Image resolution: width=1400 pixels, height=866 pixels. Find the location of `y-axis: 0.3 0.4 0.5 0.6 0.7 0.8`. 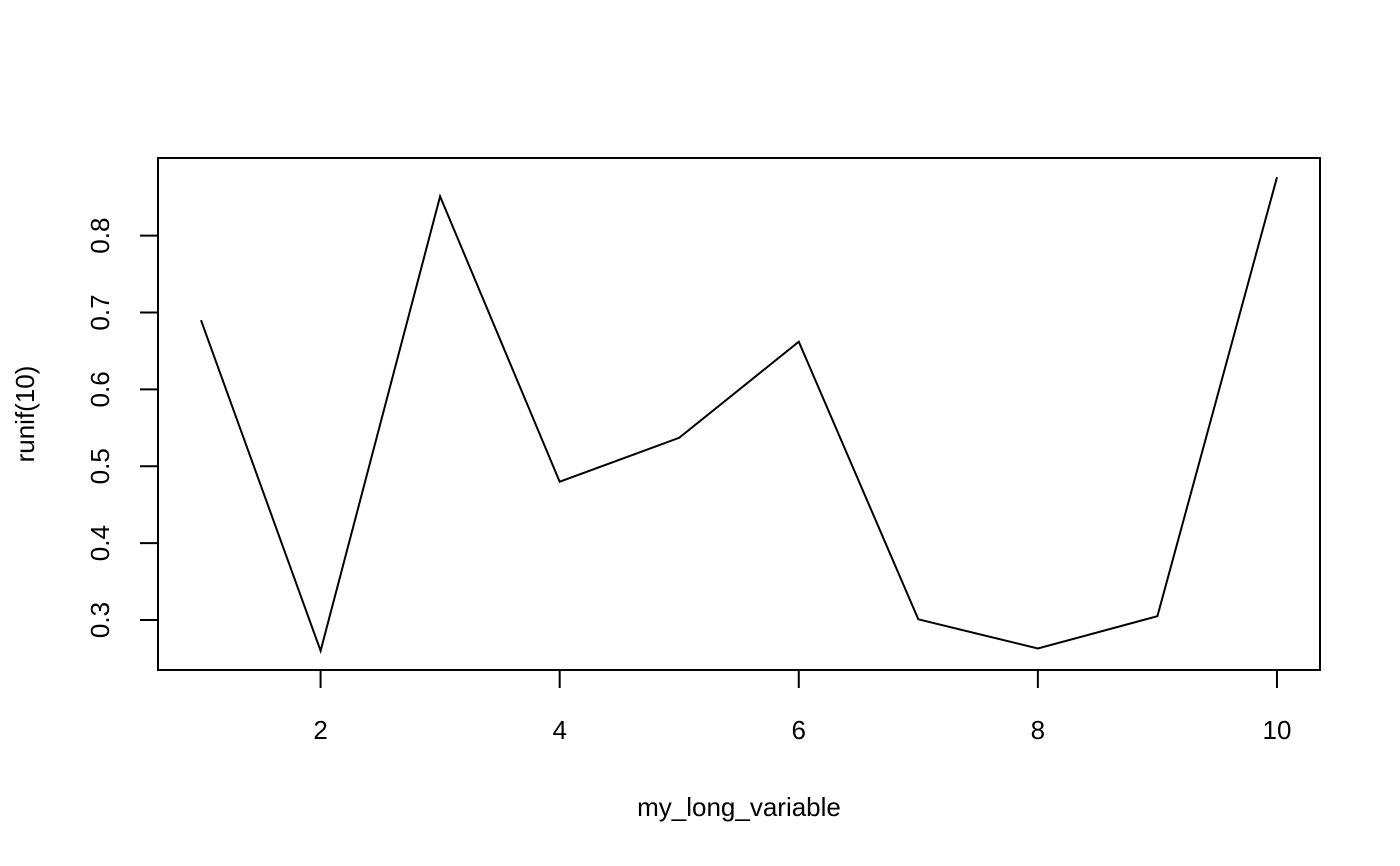

y-axis: 0.3 0.4 0.5 0.6 0.7 0.8 is located at coordinates (121, 428).